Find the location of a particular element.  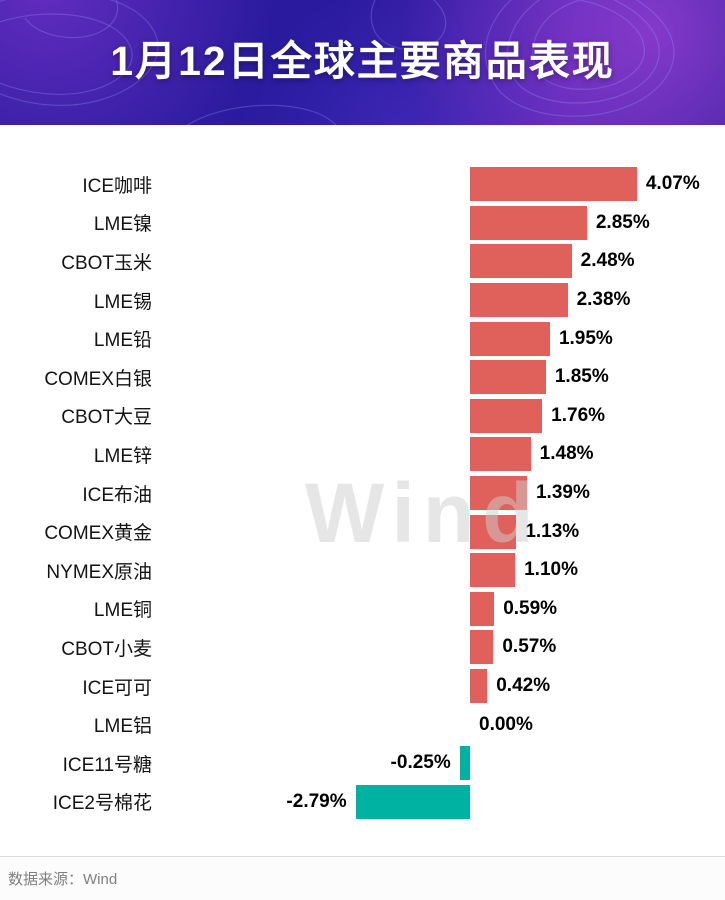

footer: 数据来源：Wind is located at coordinates (362, 878).